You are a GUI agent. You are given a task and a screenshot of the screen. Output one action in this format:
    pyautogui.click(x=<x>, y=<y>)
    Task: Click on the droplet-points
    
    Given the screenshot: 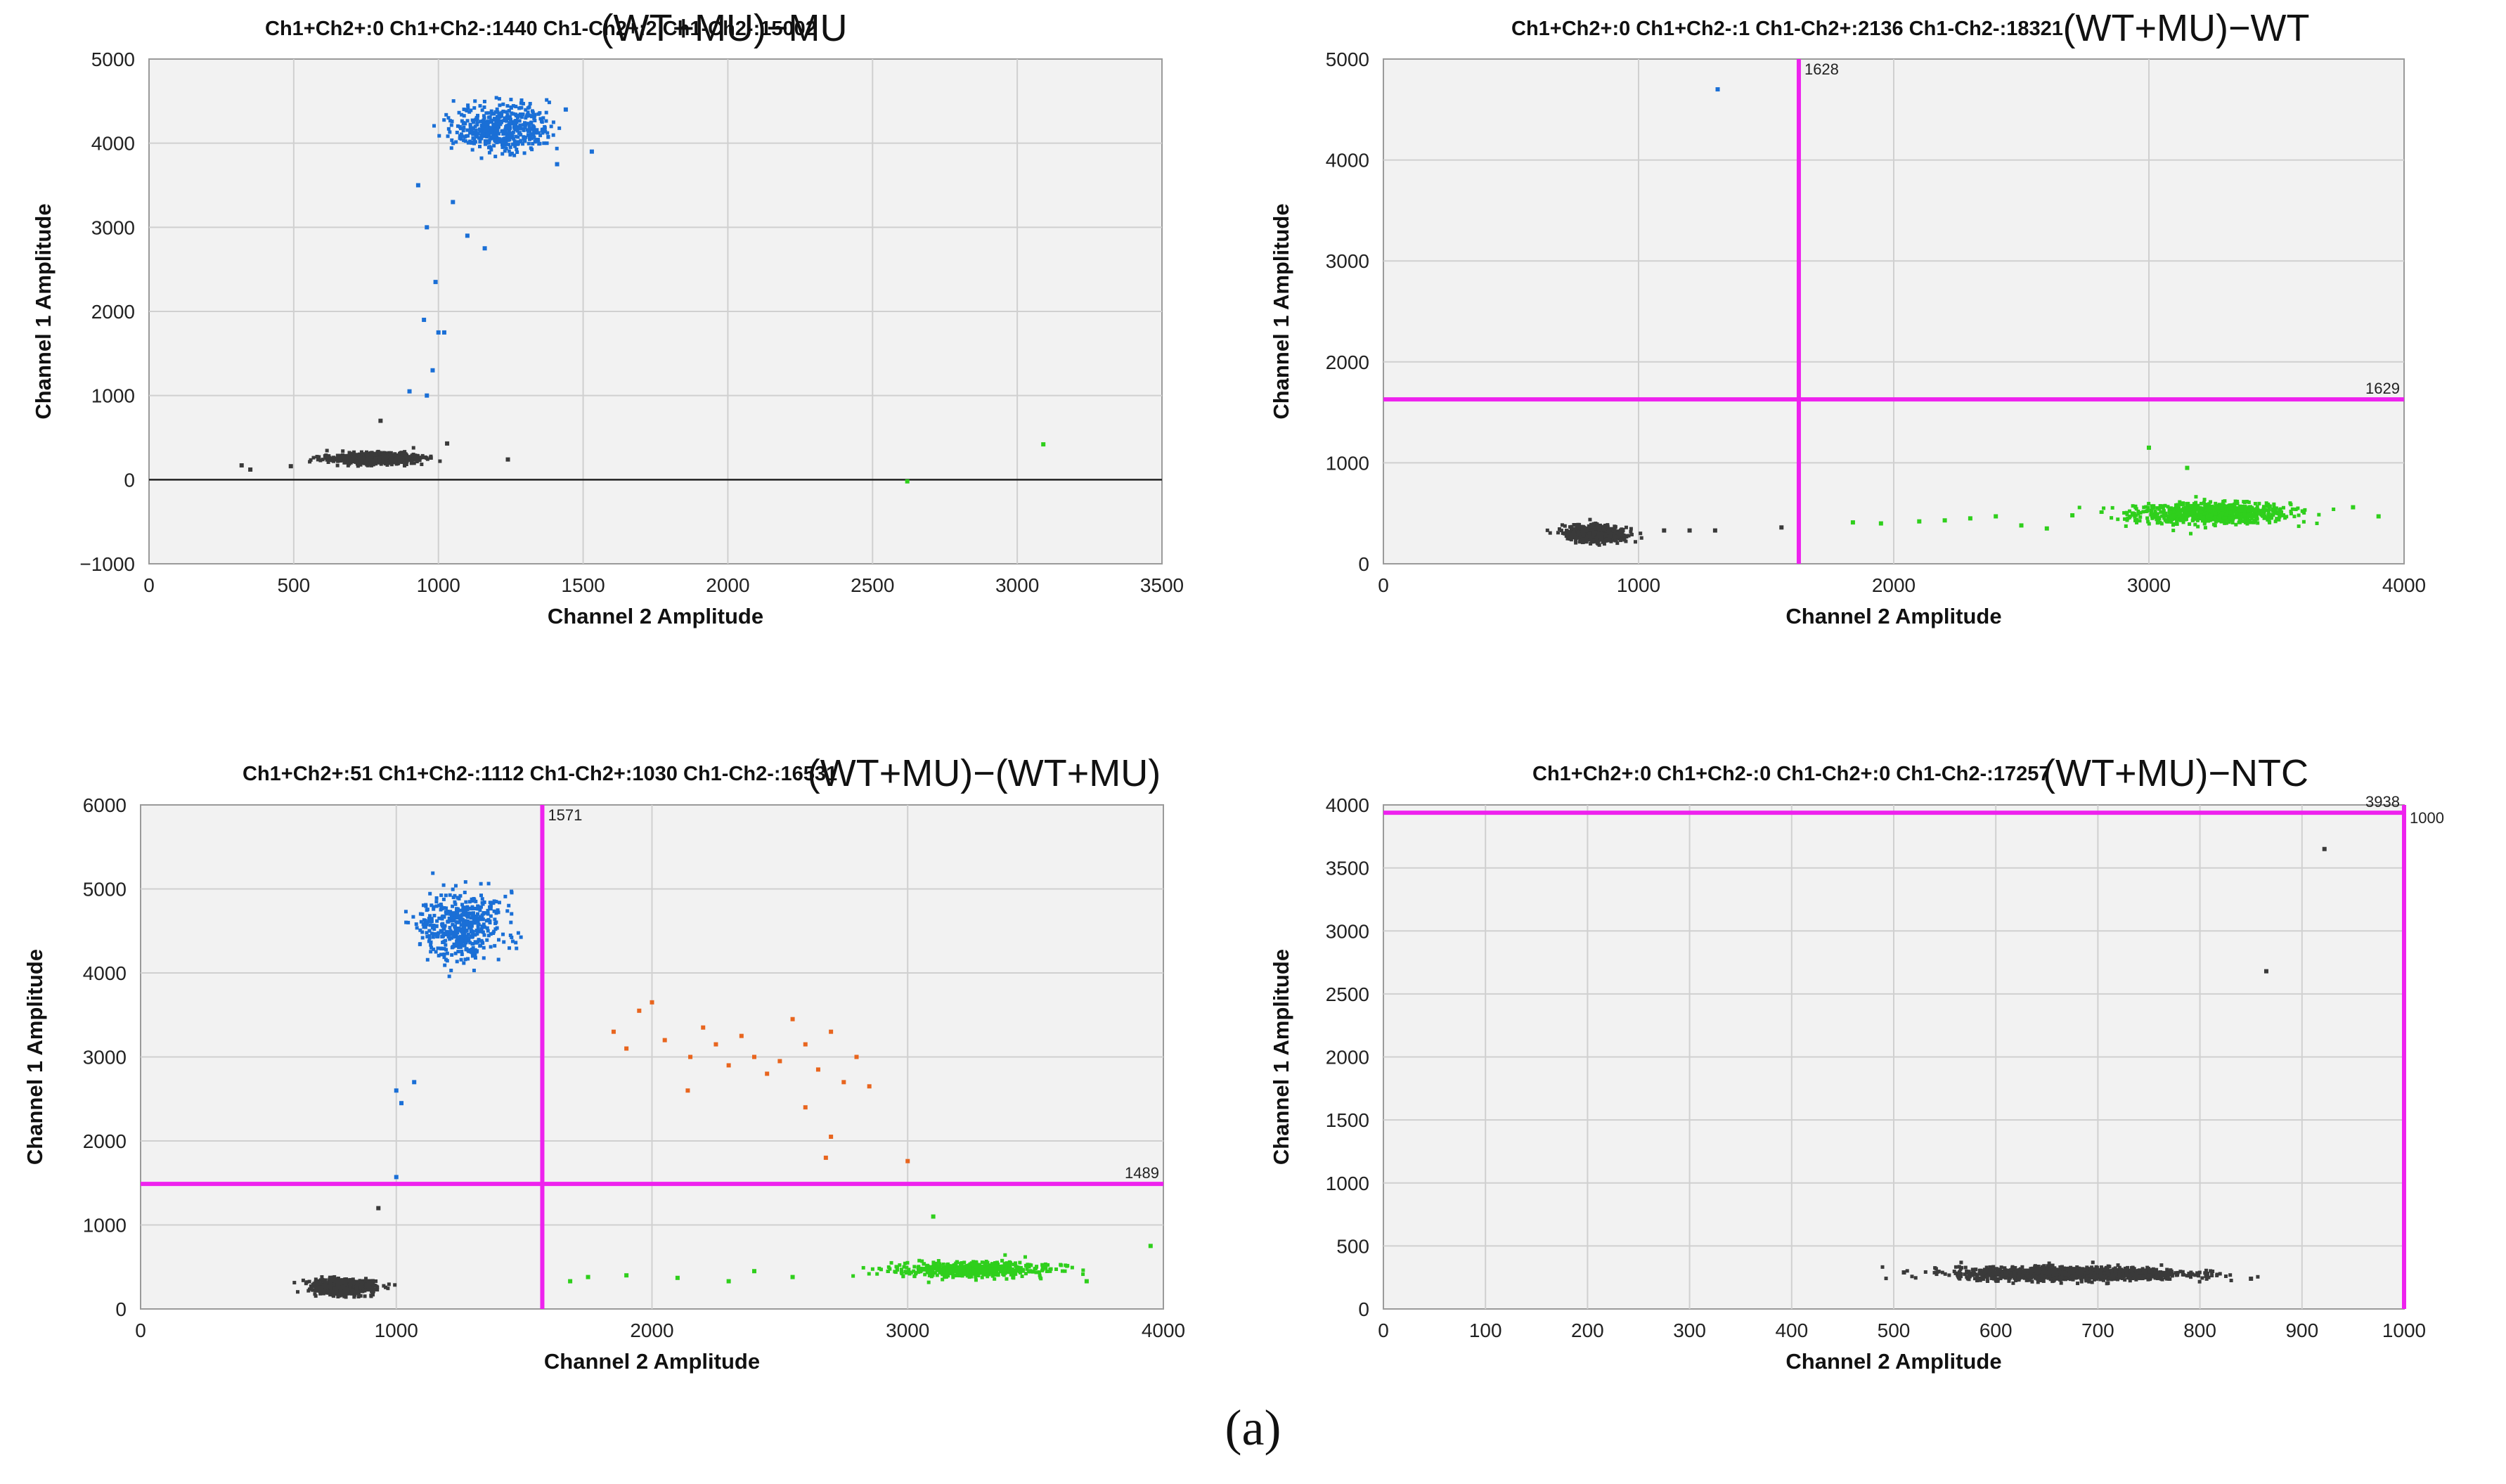 What is the action you would take?
    pyautogui.click(x=1963, y=317)
    